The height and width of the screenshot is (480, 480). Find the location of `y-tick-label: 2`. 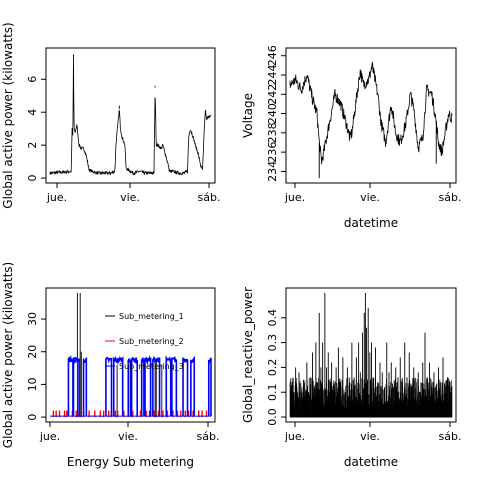

y-tick-label: 2 is located at coordinates (32, 145).